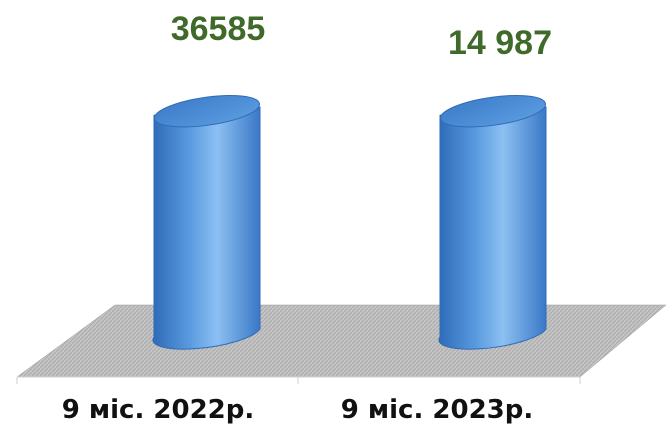  What do you see at coordinates (218, 29) in the screenshot?
I see `data-label-1: 36585` at bounding box center [218, 29].